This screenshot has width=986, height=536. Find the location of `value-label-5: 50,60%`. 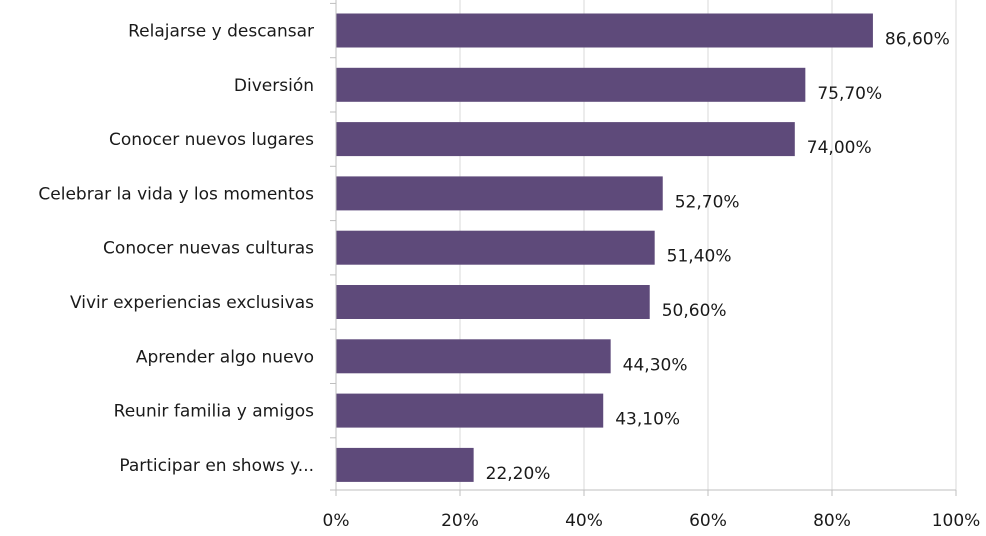

value-label-5: 50,60% is located at coordinates (694, 311).